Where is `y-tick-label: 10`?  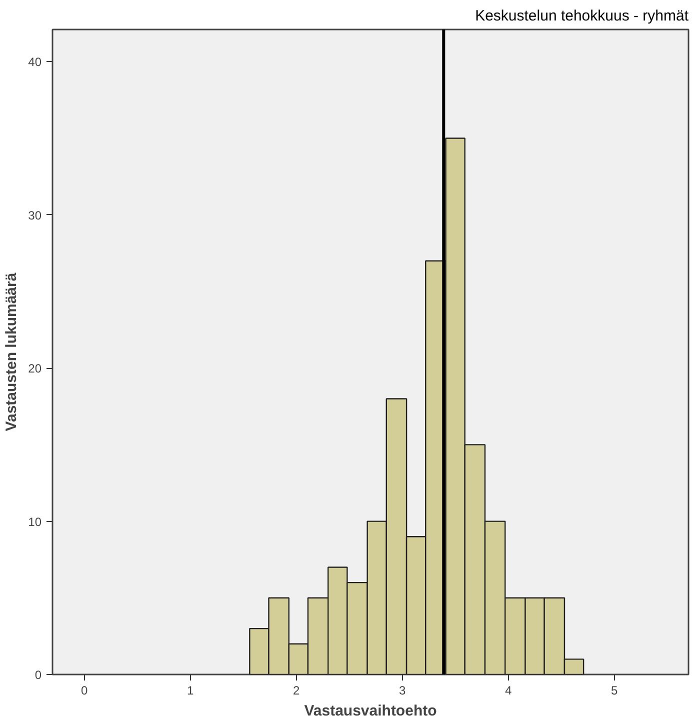 y-tick-label: 10 is located at coordinates (35, 521).